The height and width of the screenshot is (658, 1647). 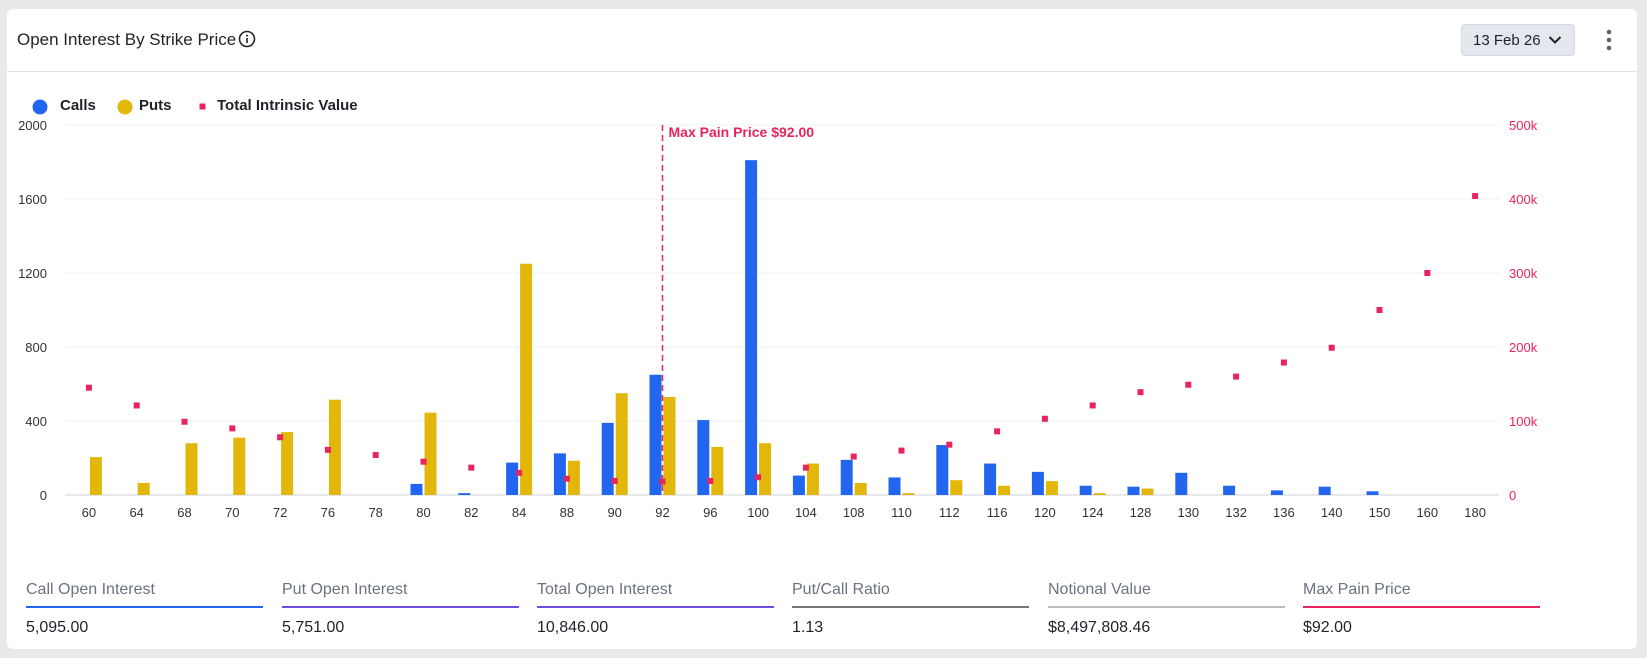 I want to click on x-tick-label: 110, so click(x=901, y=512).